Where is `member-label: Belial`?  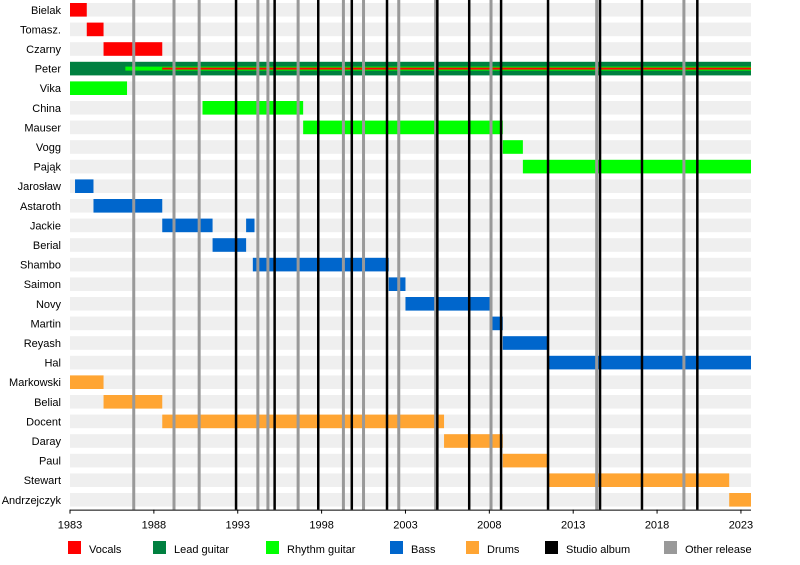 member-label: Belial is located at coordinates (47, 403).